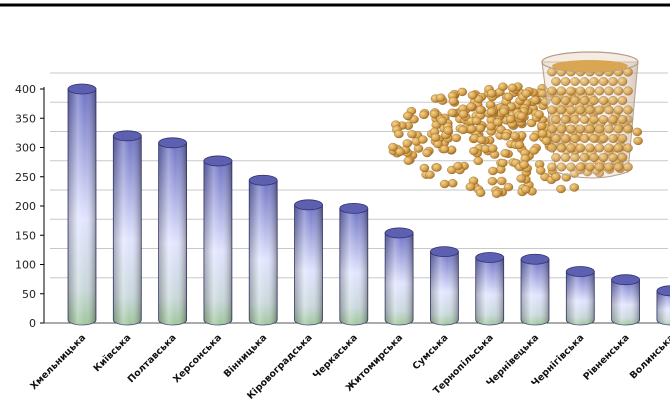 The height and width of the screenshot is (420, 670). I want to click on y-tick-label: 50, so click(29, 294).